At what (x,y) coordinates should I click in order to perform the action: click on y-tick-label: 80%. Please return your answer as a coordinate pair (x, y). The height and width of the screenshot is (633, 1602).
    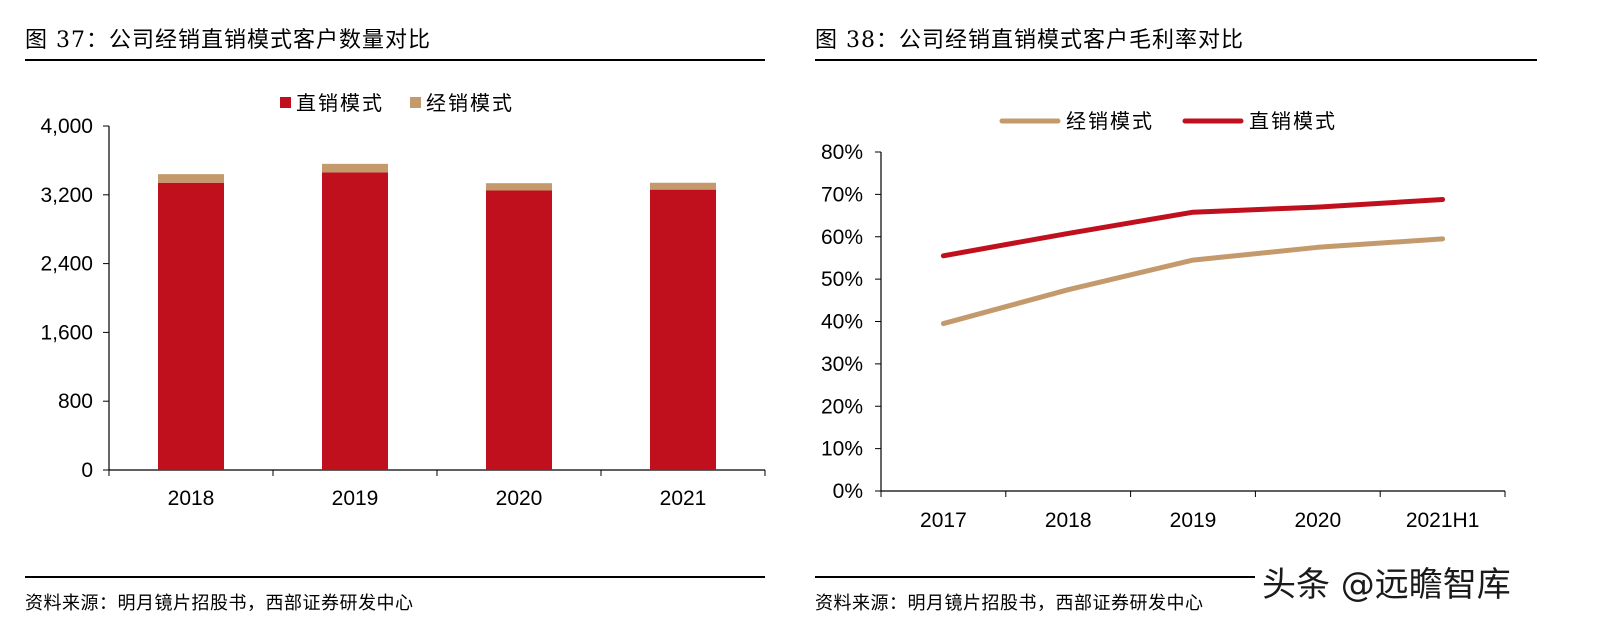
    Looking at the image, I should click on (842, 152).